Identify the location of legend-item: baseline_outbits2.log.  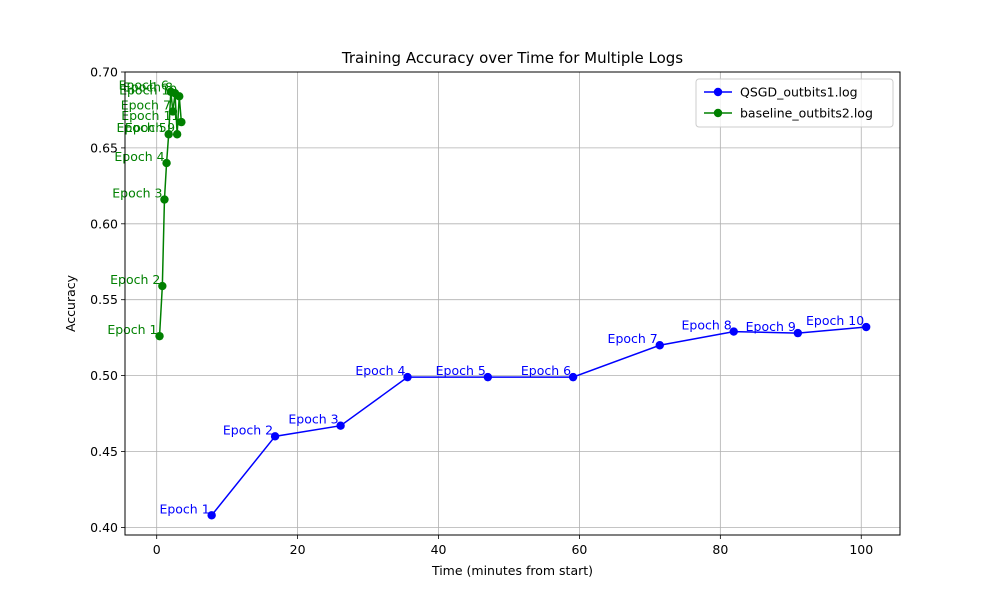
(788, 113).